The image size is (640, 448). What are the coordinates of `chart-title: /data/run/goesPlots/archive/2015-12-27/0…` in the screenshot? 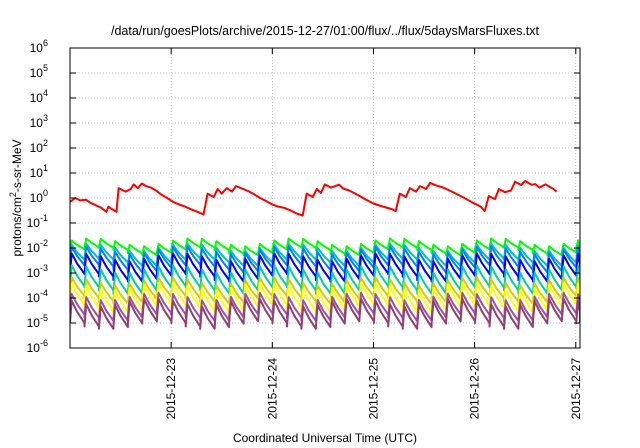 It's located at (325, 31).